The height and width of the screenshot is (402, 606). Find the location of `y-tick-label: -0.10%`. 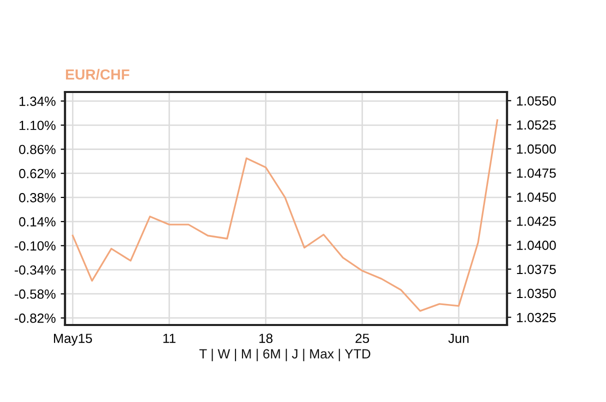

y-tick-label: -0.10% is located at coordinates (35, 246).